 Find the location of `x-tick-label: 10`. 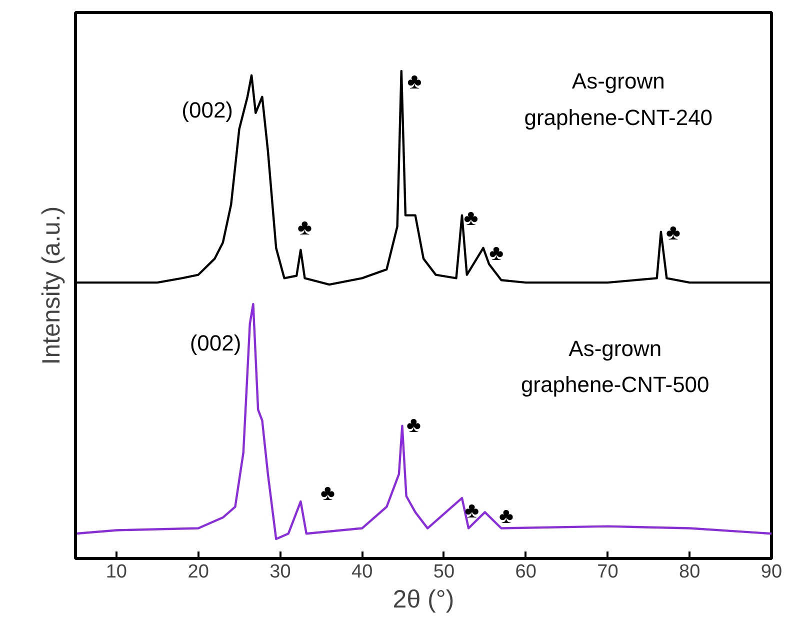

x-tick-label: 10 is located at coordinates (117, 572).